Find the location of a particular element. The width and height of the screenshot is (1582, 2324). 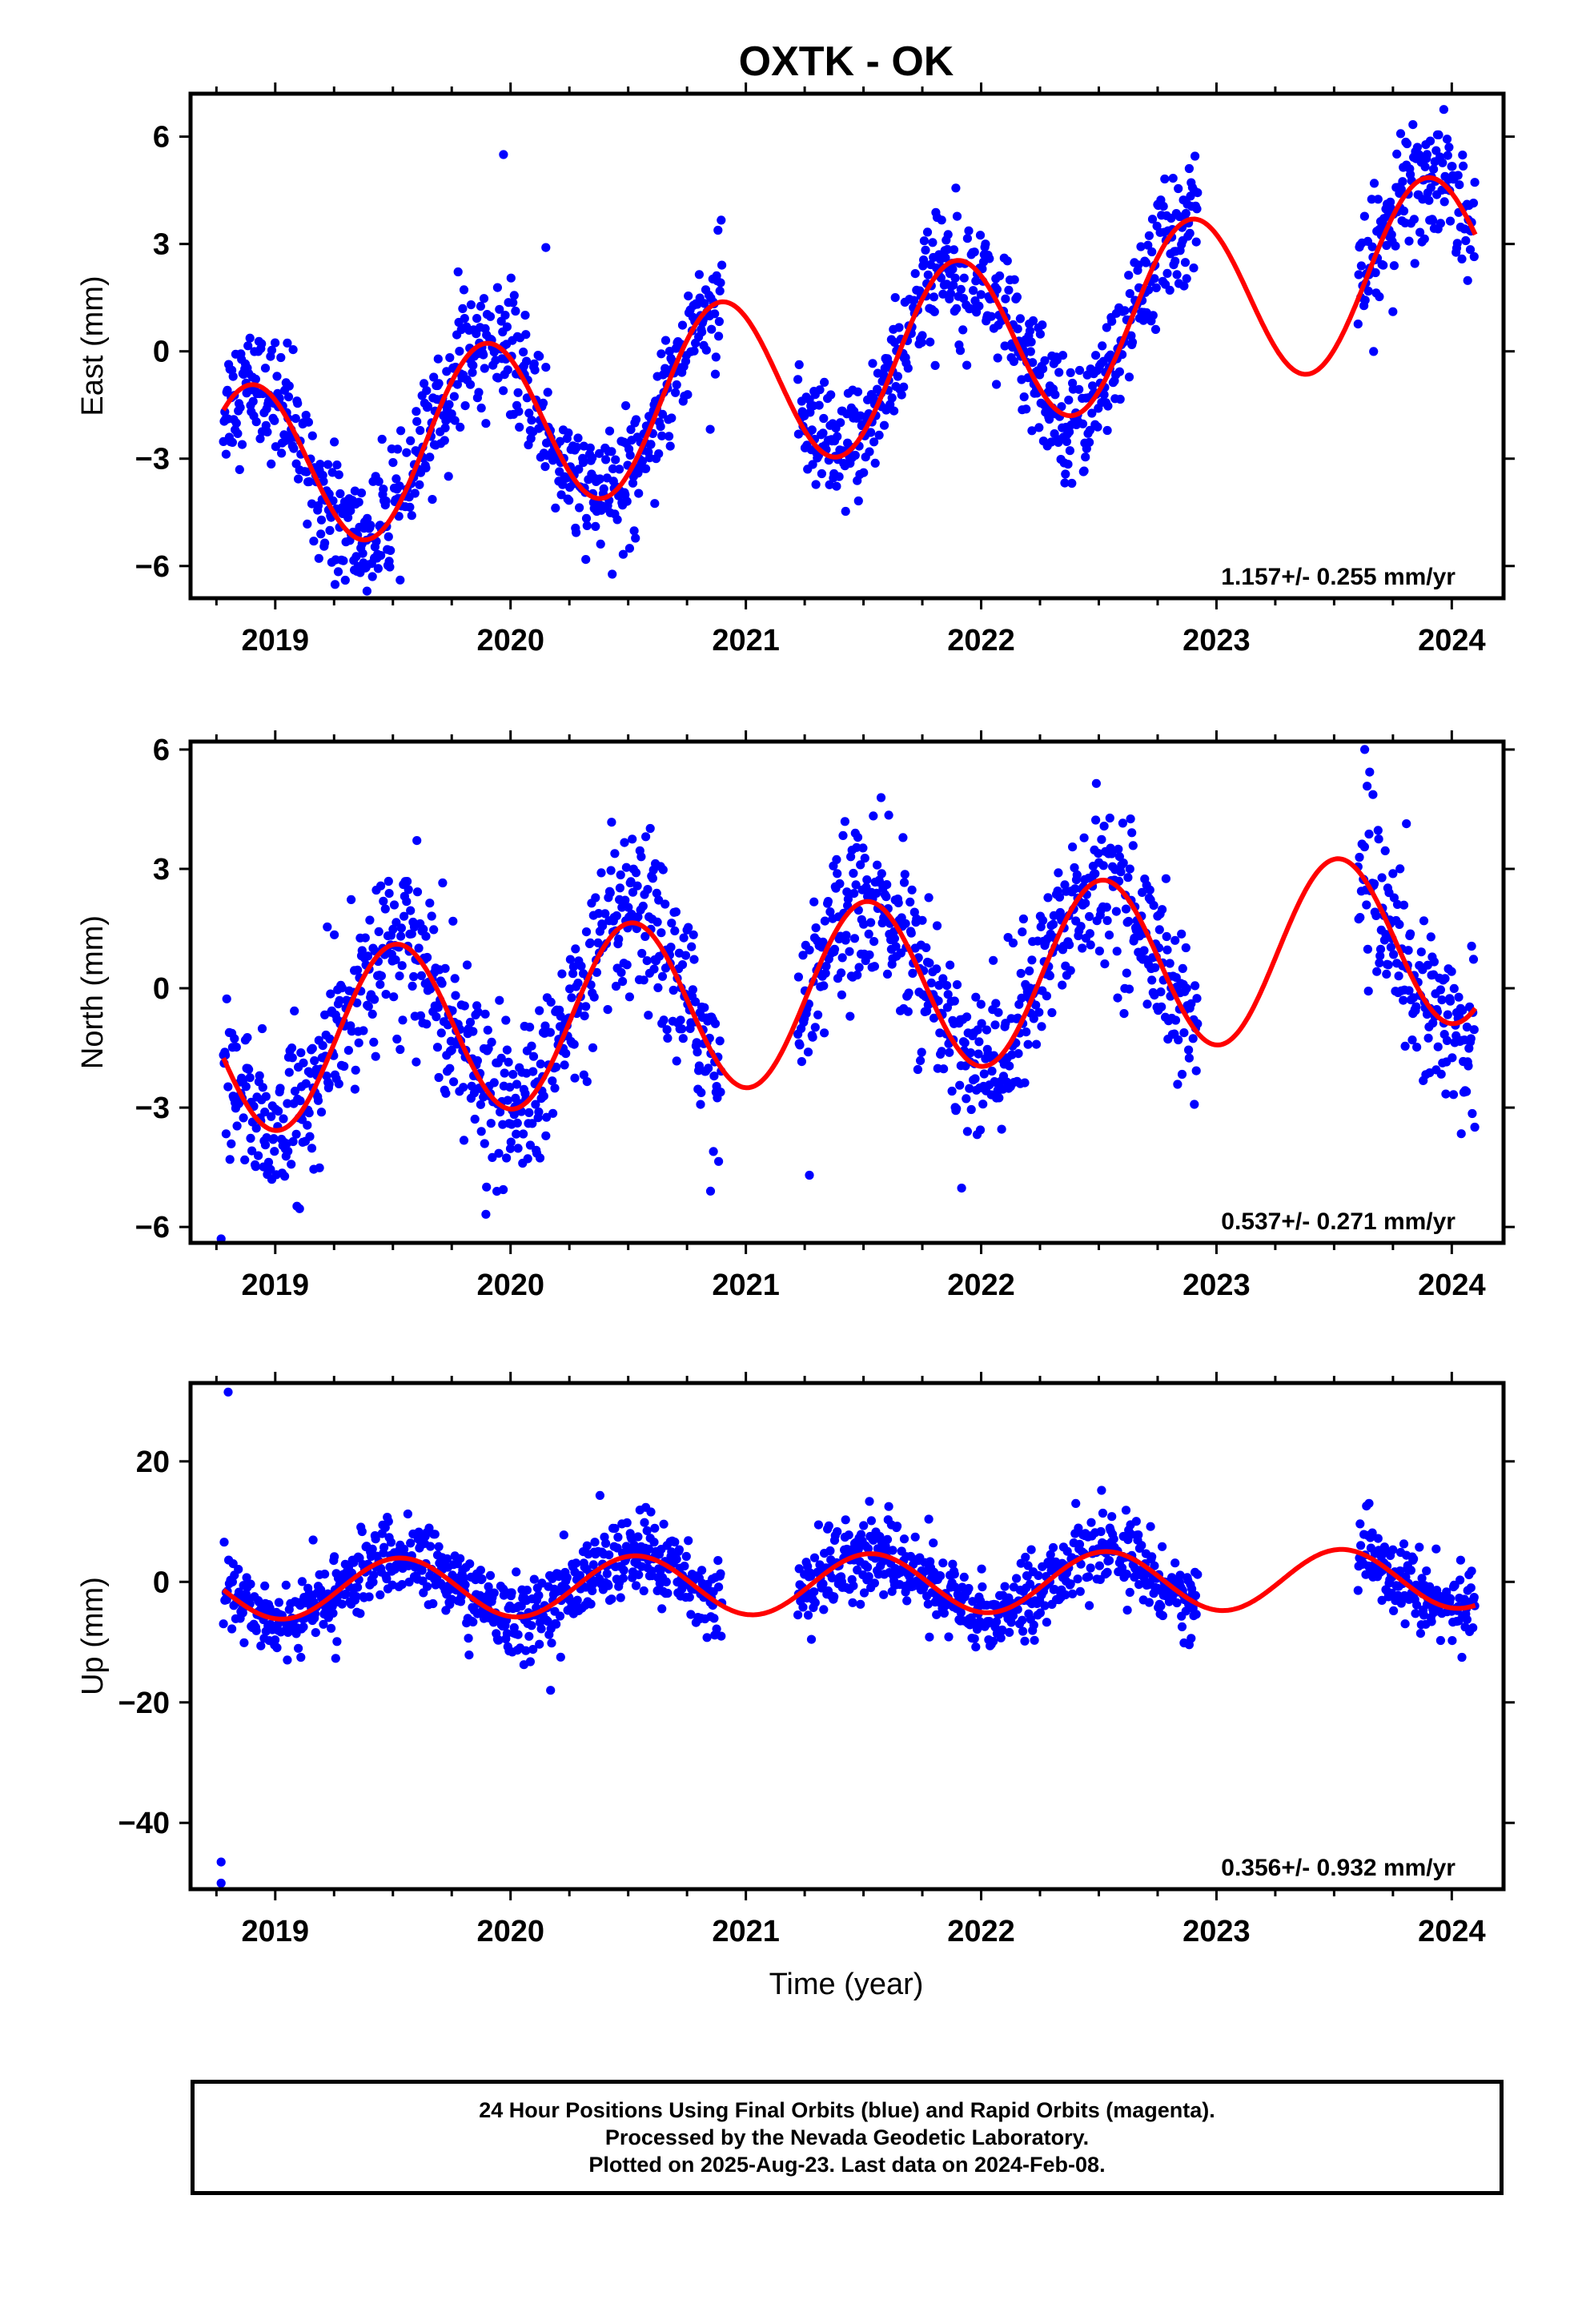

x-tick-label: 2022 is located at coordinates (981, 1931).